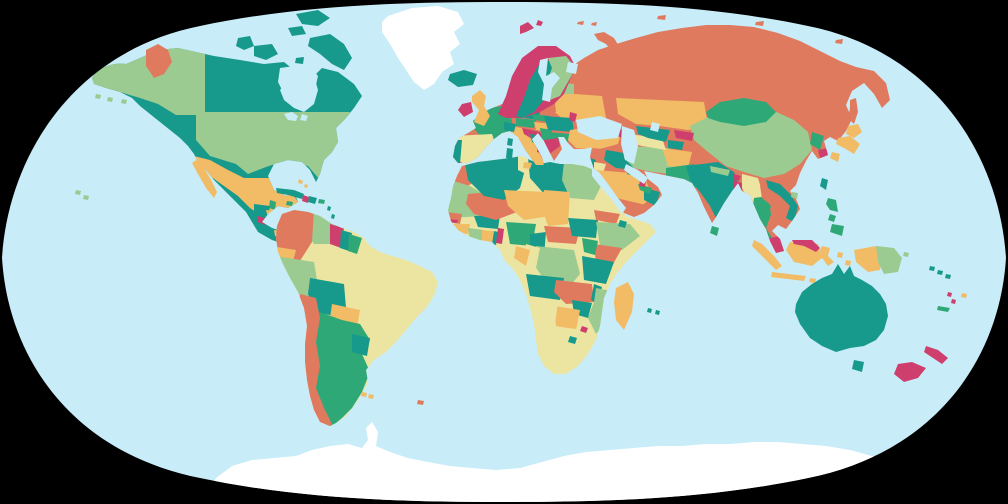  What do you see at coordinates (584, 329) in the screenshot?
I see `country-eswatini` at bounding box center [584, 329].